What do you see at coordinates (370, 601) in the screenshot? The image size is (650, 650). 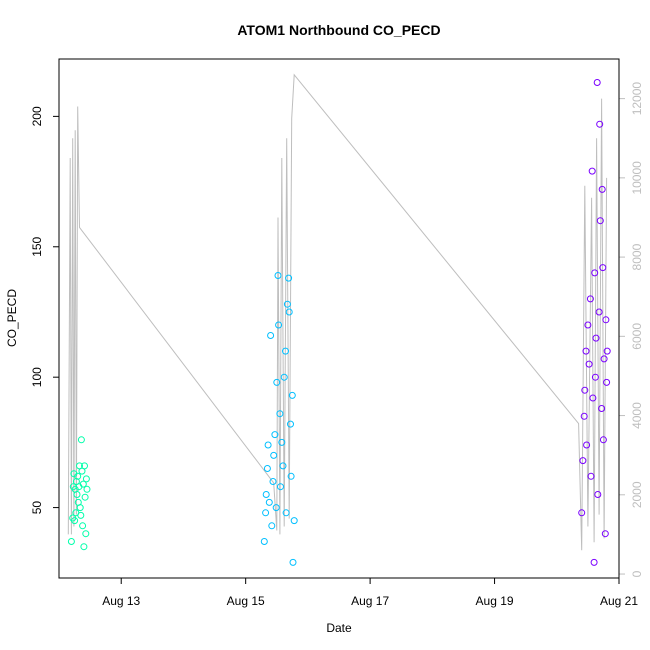 I see `x-tick-label: Aug 17` at bounding box center [370, 601].